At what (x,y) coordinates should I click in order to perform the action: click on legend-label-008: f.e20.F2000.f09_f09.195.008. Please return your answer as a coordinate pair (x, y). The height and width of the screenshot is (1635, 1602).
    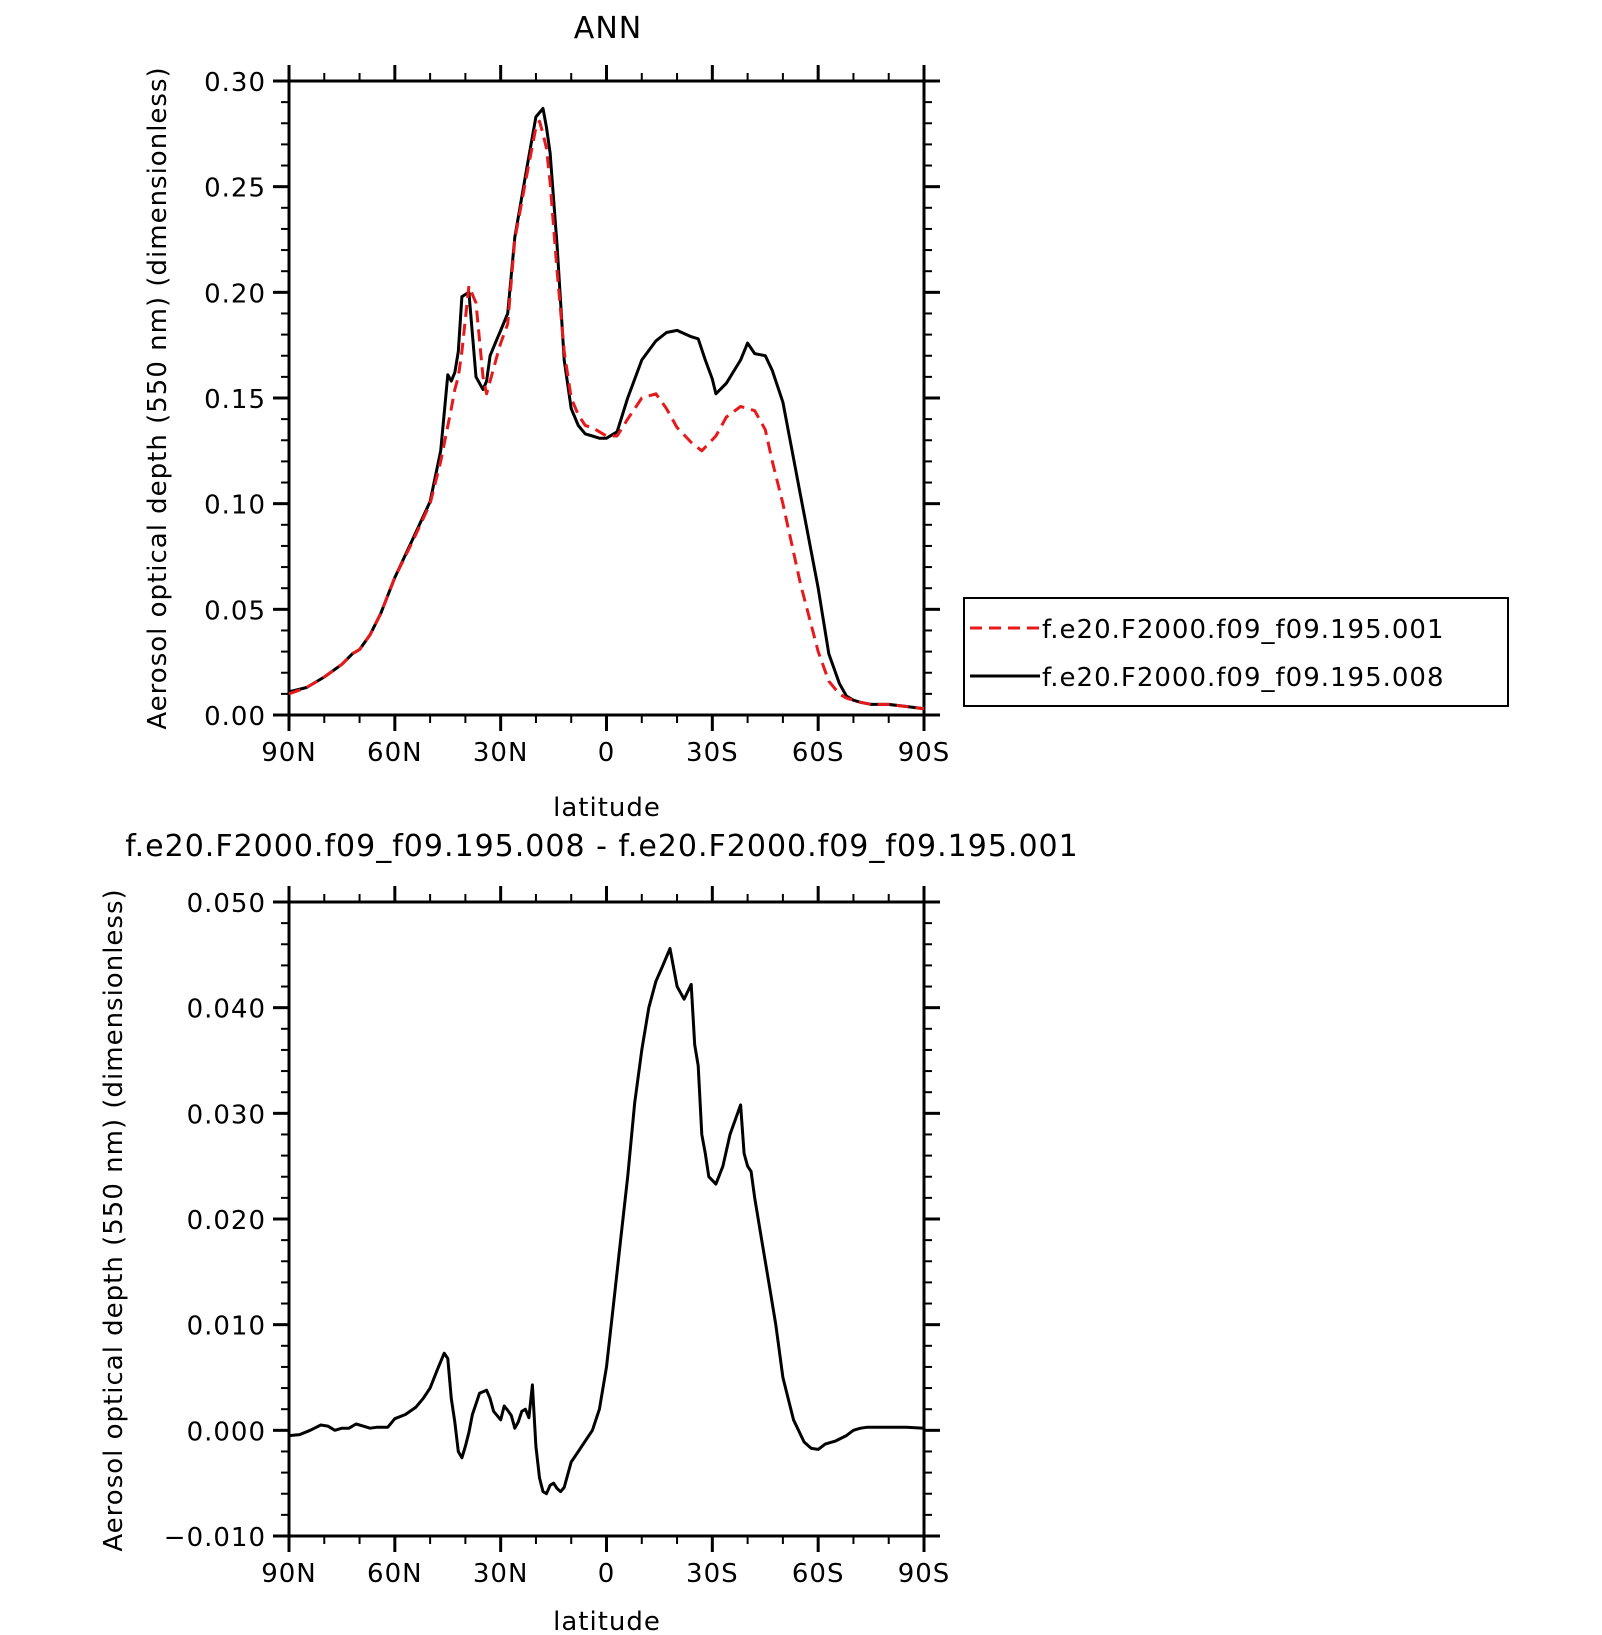
    Looking at the image, I should click on (1243, 678).